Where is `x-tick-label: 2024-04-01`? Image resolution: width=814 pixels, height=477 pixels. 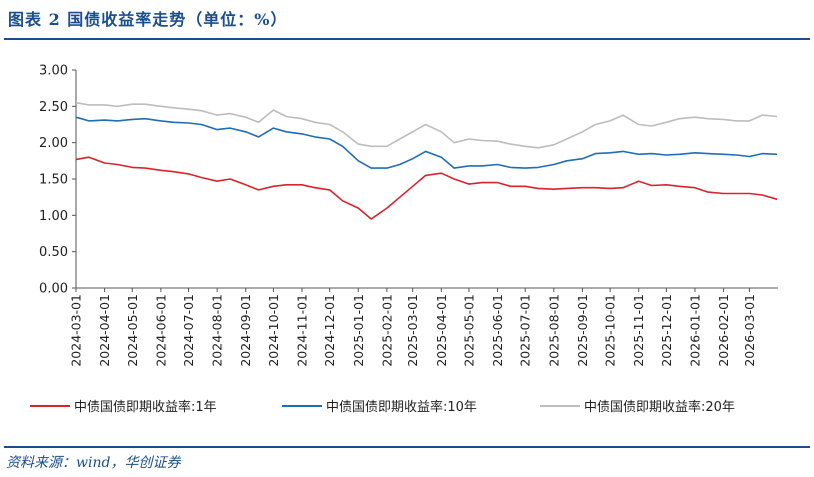
x-tick-label: 2024-04-01 is located at coordinates (104, 330).